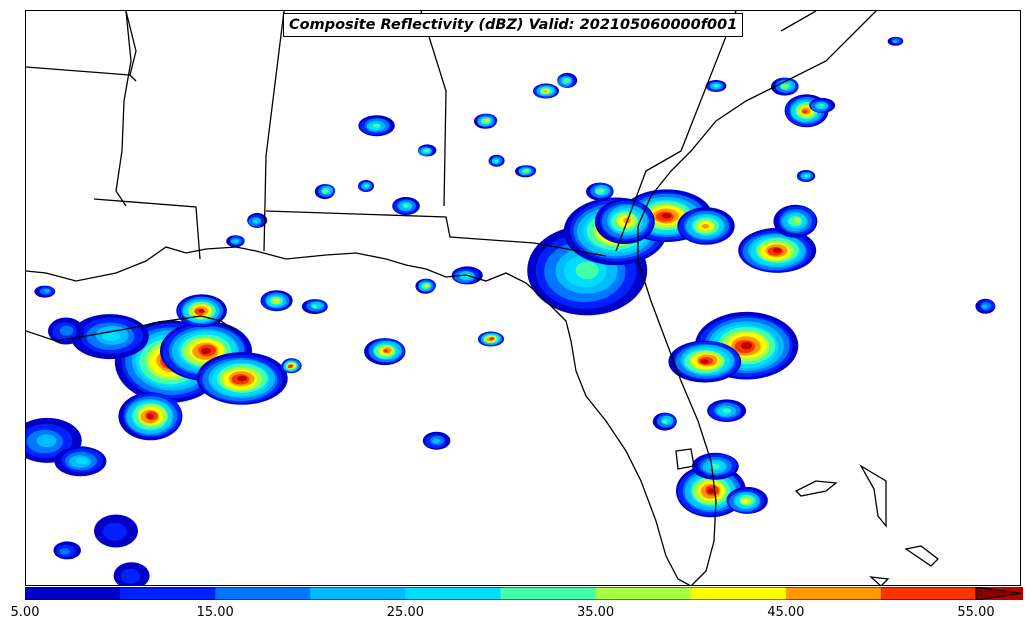 The width and height of the screenshot is (1033, 633). I want to click on colorbar-tick-label: 5.00, so click(25, 612).